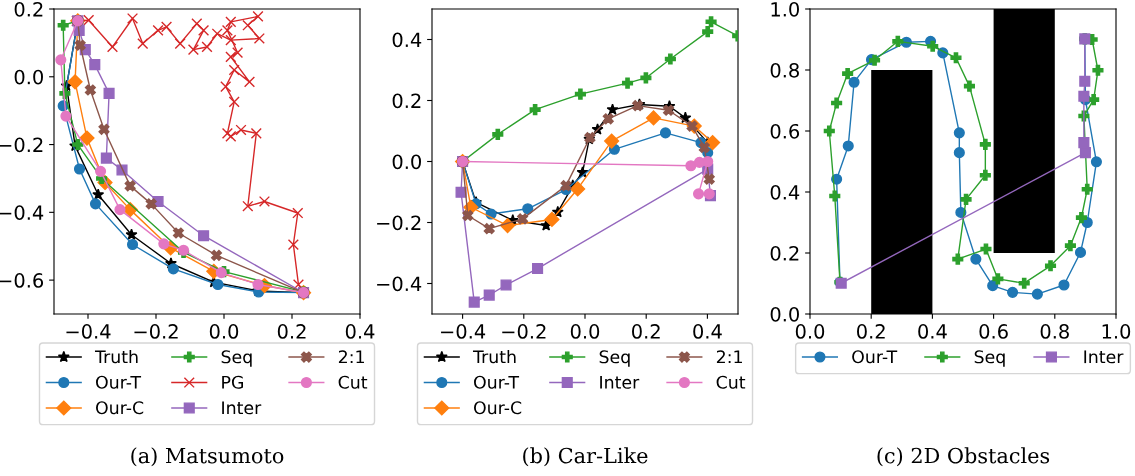 The image size is (1135, 476). Describe the element at coordinates (963, 457) in the screenshot. I see `text: (c) 2D Obstacles` at that location.